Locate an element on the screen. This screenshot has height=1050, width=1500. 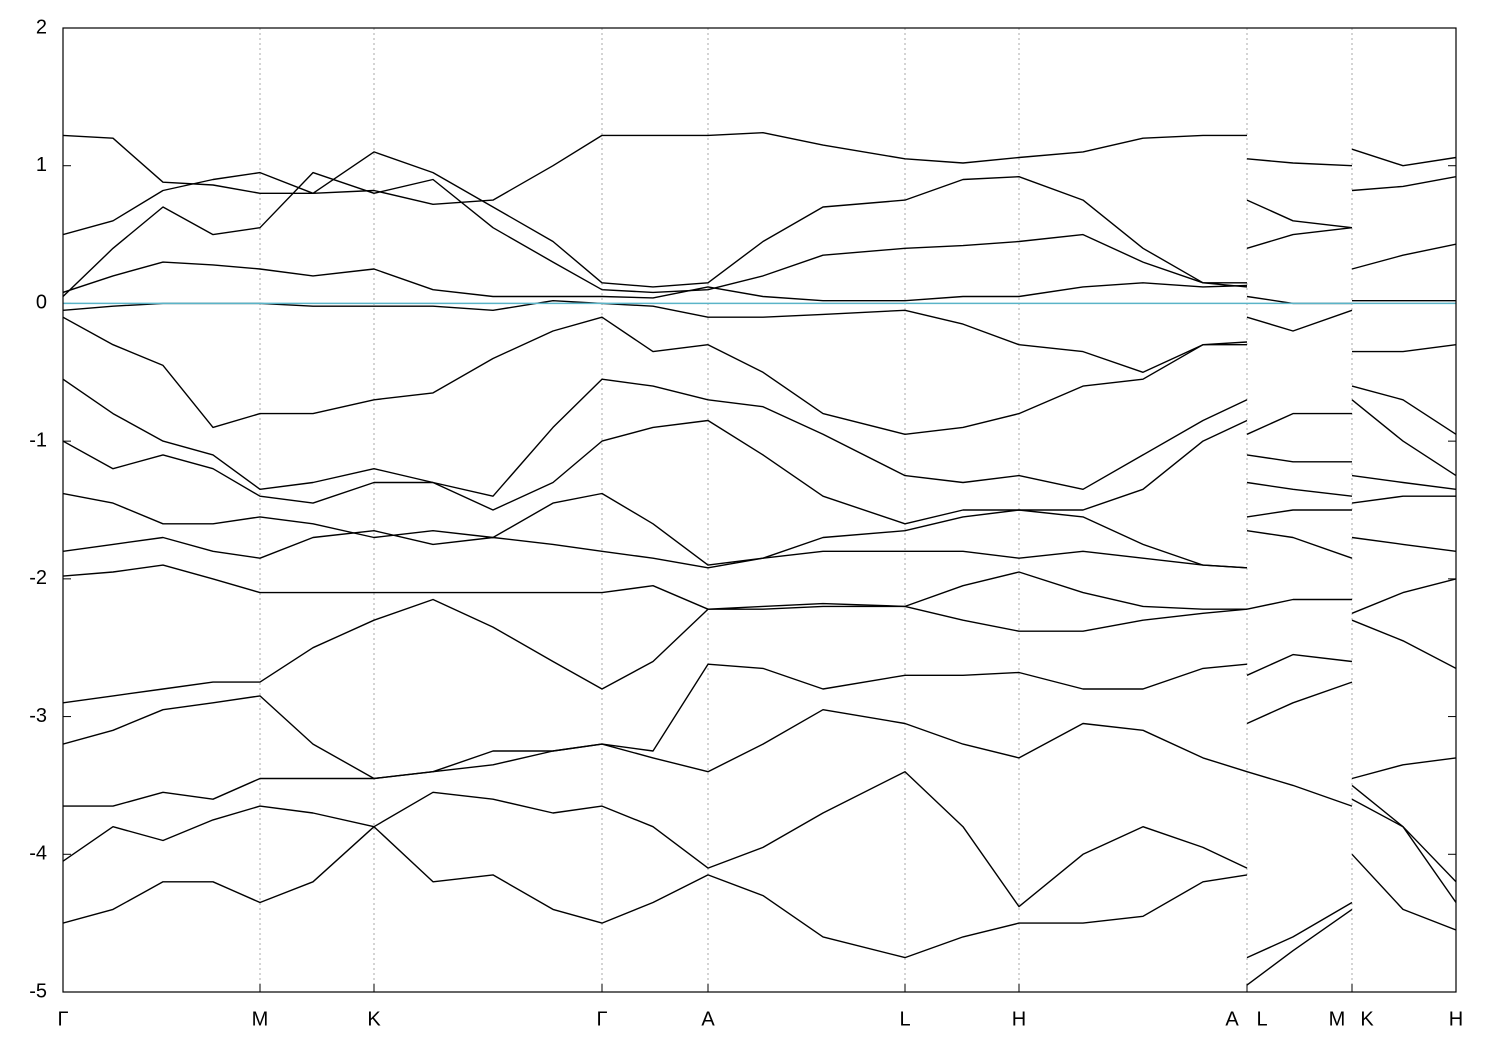
y-tick-label: -5 is located at coordinates (38, 991).